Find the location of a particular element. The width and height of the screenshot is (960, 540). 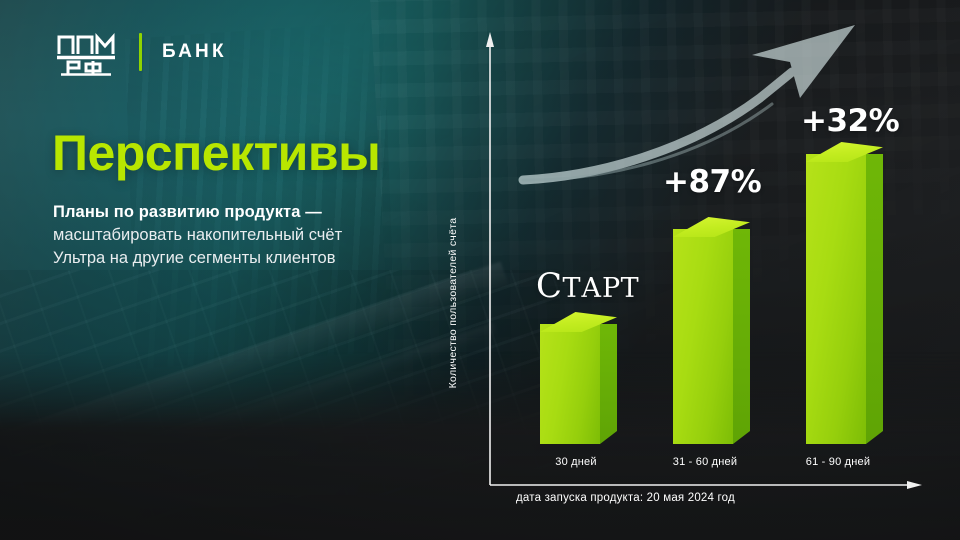

bar-1-label: 30 дней is located at coordinates (576, 462).